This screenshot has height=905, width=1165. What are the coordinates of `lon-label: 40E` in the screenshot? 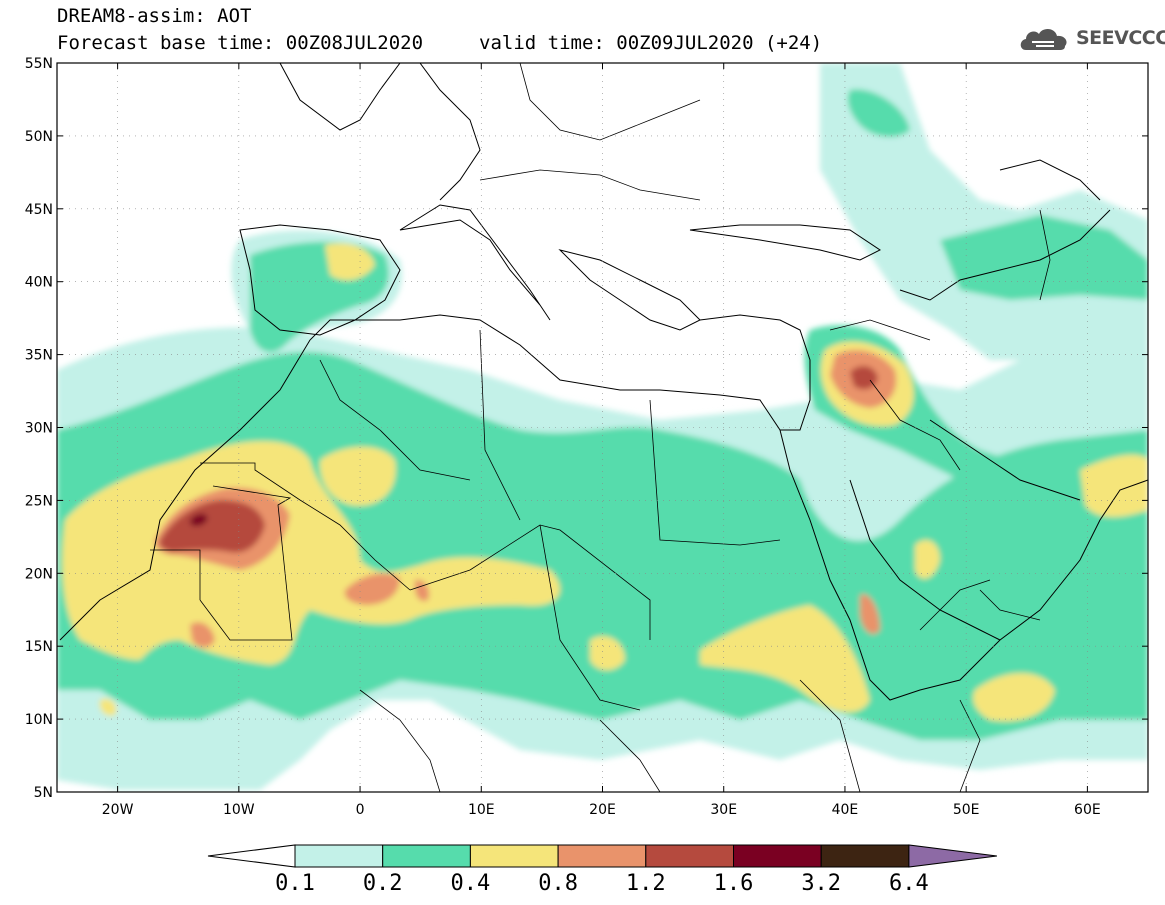 It's located at (845, 810).